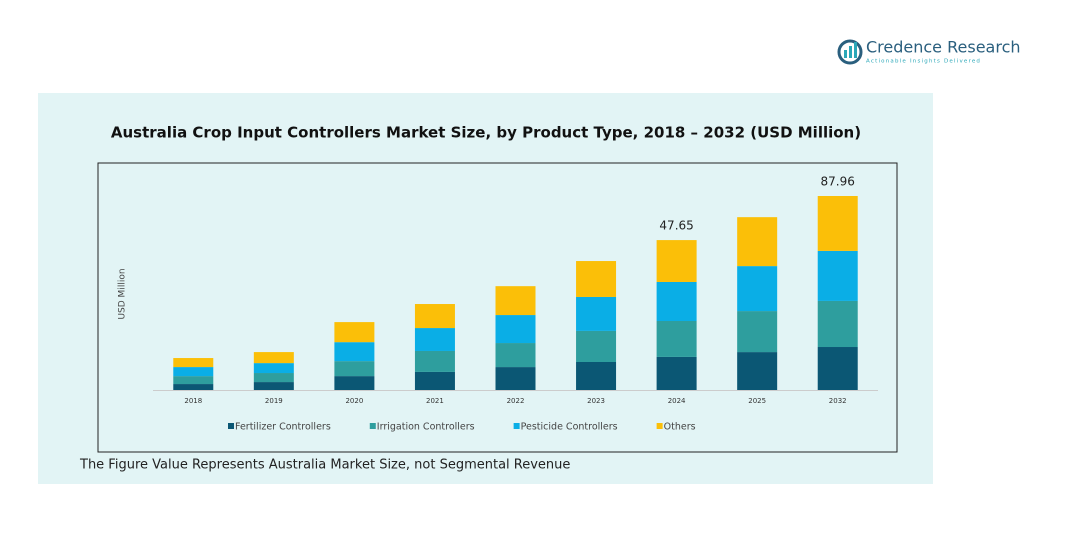  Describe the element at coordinates (516, 401) in the screenshot. I see `x-tick-label: 2022` at that location.